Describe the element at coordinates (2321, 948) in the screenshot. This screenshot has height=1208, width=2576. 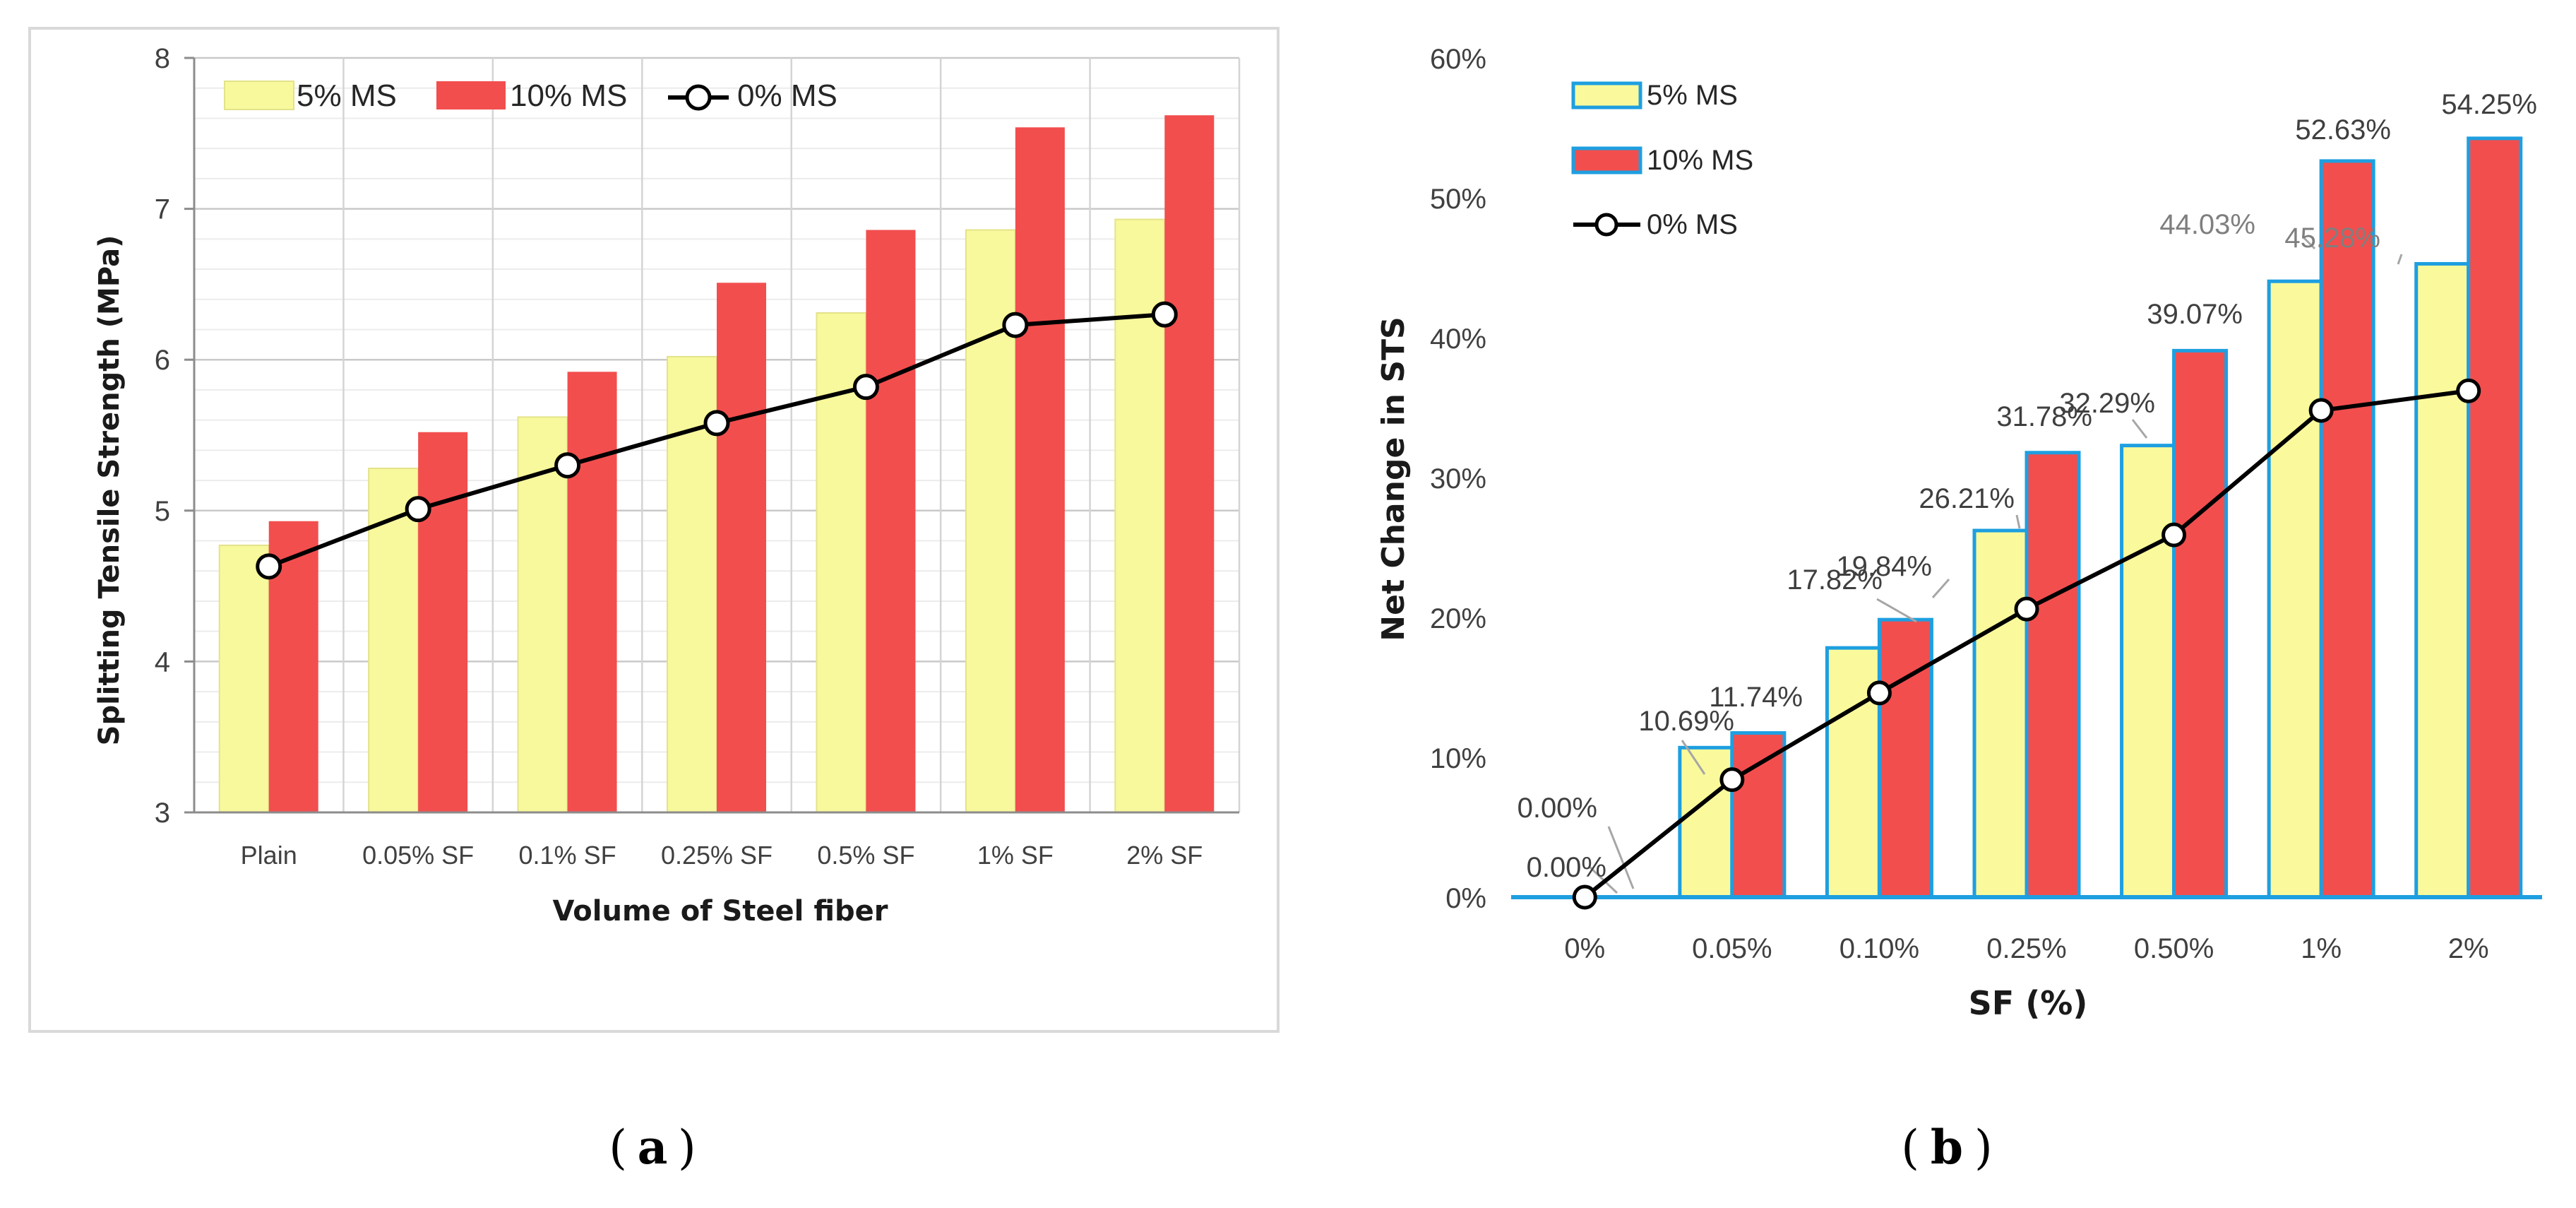
I see `x-tick-label-1: 1%` at that location.